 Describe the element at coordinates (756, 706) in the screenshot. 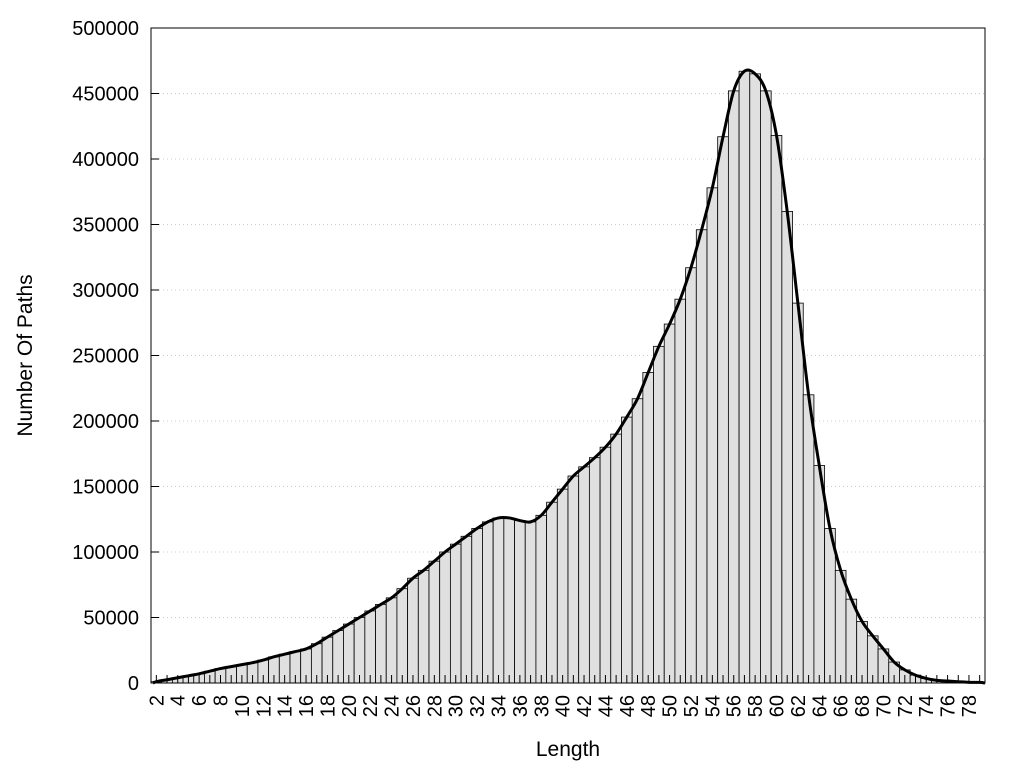

I see `x-tick-label: 58` at that location.